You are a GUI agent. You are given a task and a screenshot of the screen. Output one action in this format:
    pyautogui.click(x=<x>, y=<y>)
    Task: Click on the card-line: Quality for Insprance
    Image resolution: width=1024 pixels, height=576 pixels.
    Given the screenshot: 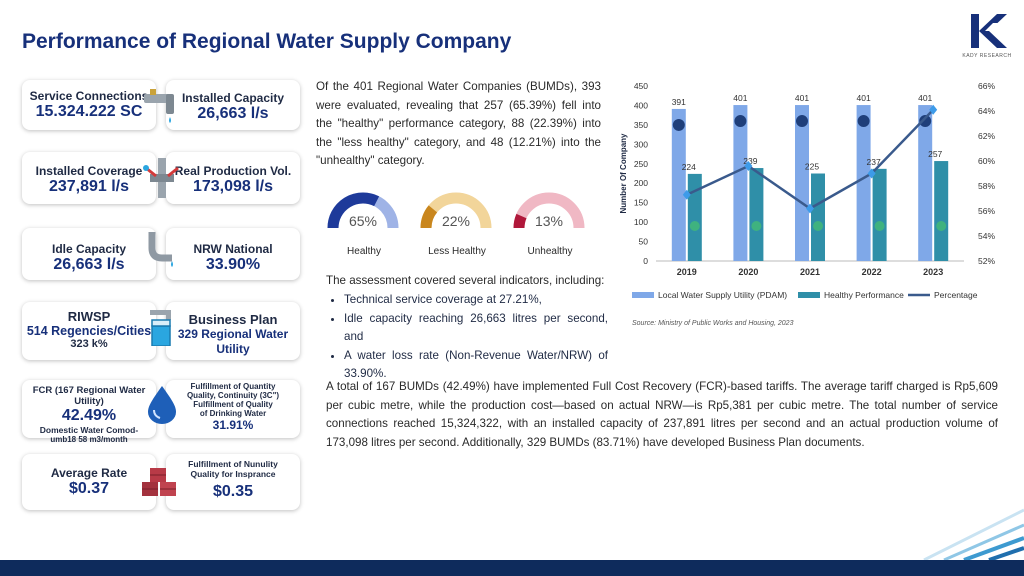 What is the action you would take?
    pyautogui.click(x=233, y=474)
    